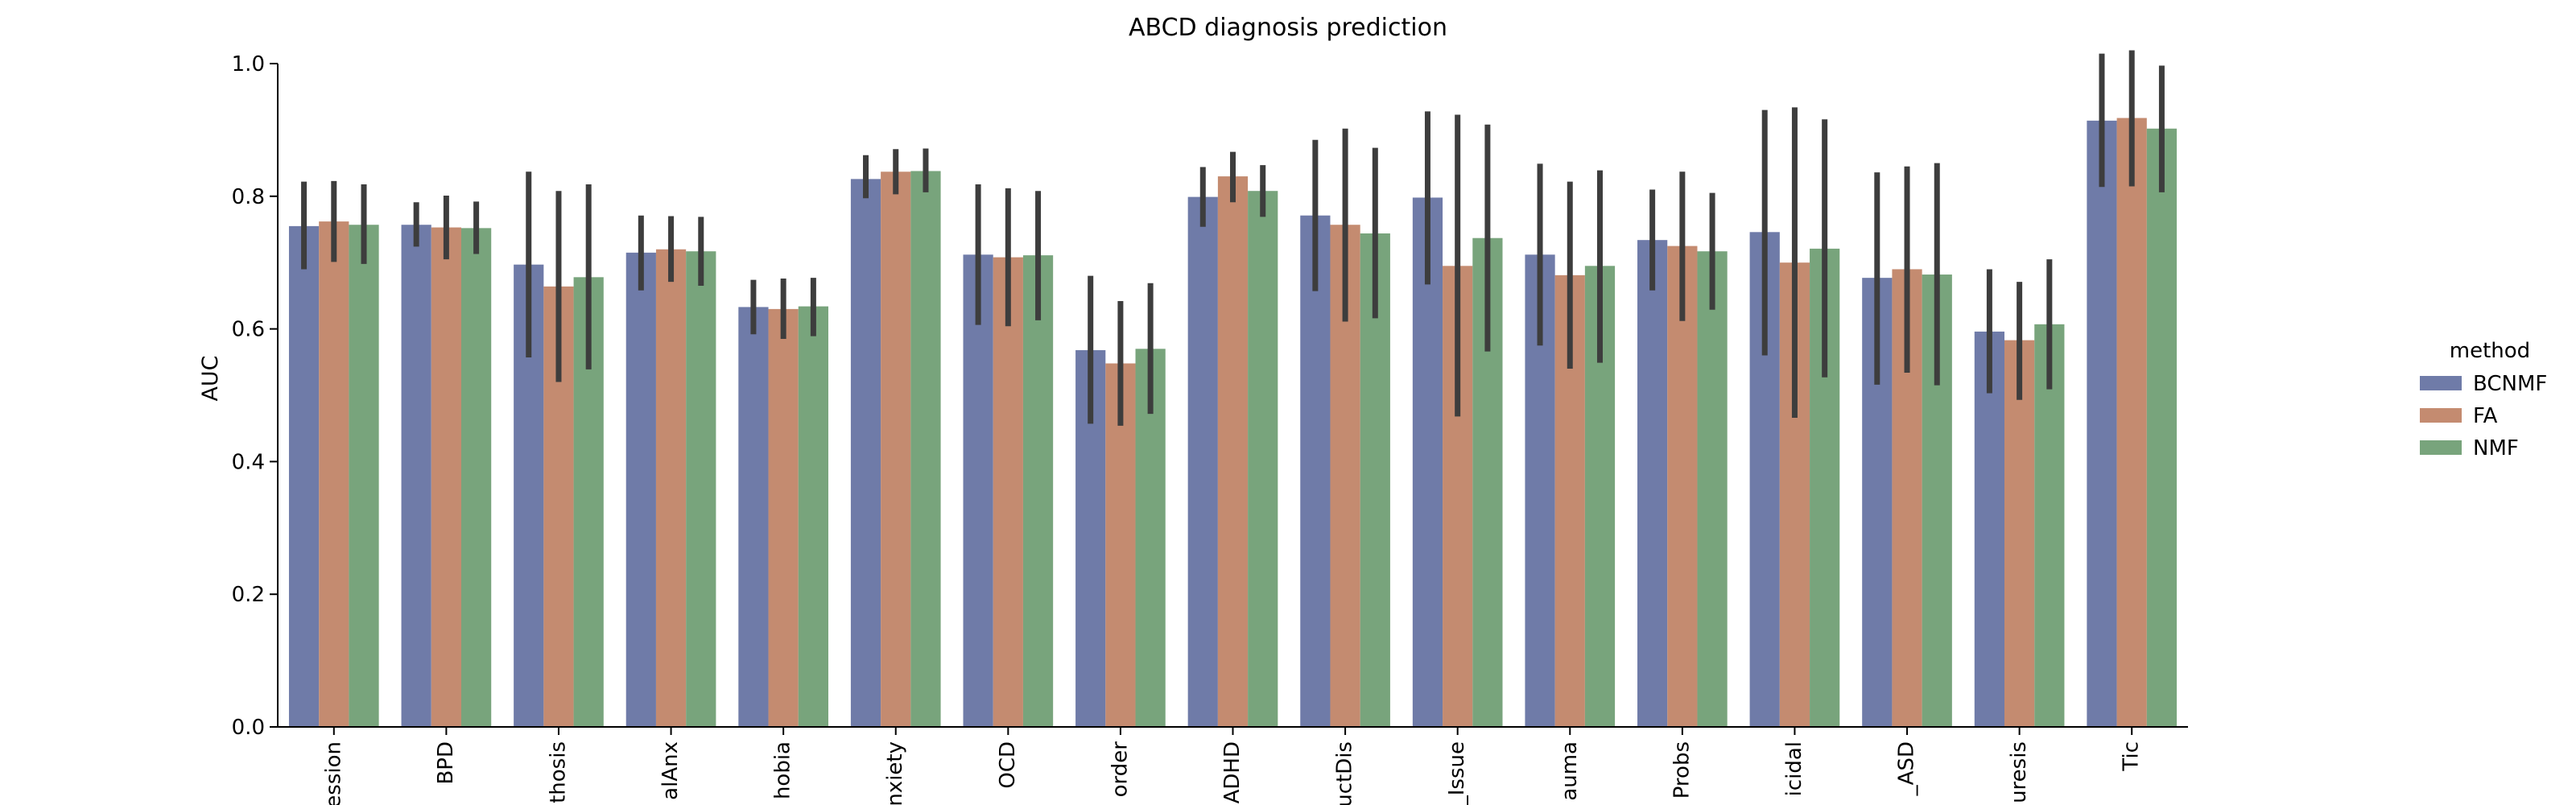 The height and width of the screenshot is (805, 2576). Describe the element at coordinates (1457, 773) in the screenshot. I see `x-tick-label: _Issue` at that location.